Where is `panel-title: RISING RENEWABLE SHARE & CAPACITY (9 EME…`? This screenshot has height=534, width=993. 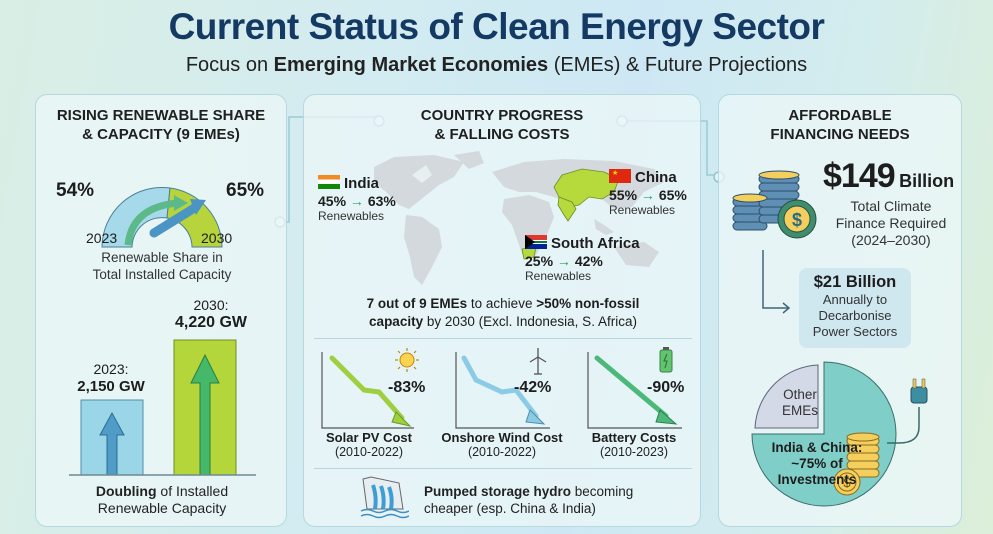
panel-title: RISING RENEWABLE SHARE & CAPACITY (9 EME… is located at coordinates (161, 125).